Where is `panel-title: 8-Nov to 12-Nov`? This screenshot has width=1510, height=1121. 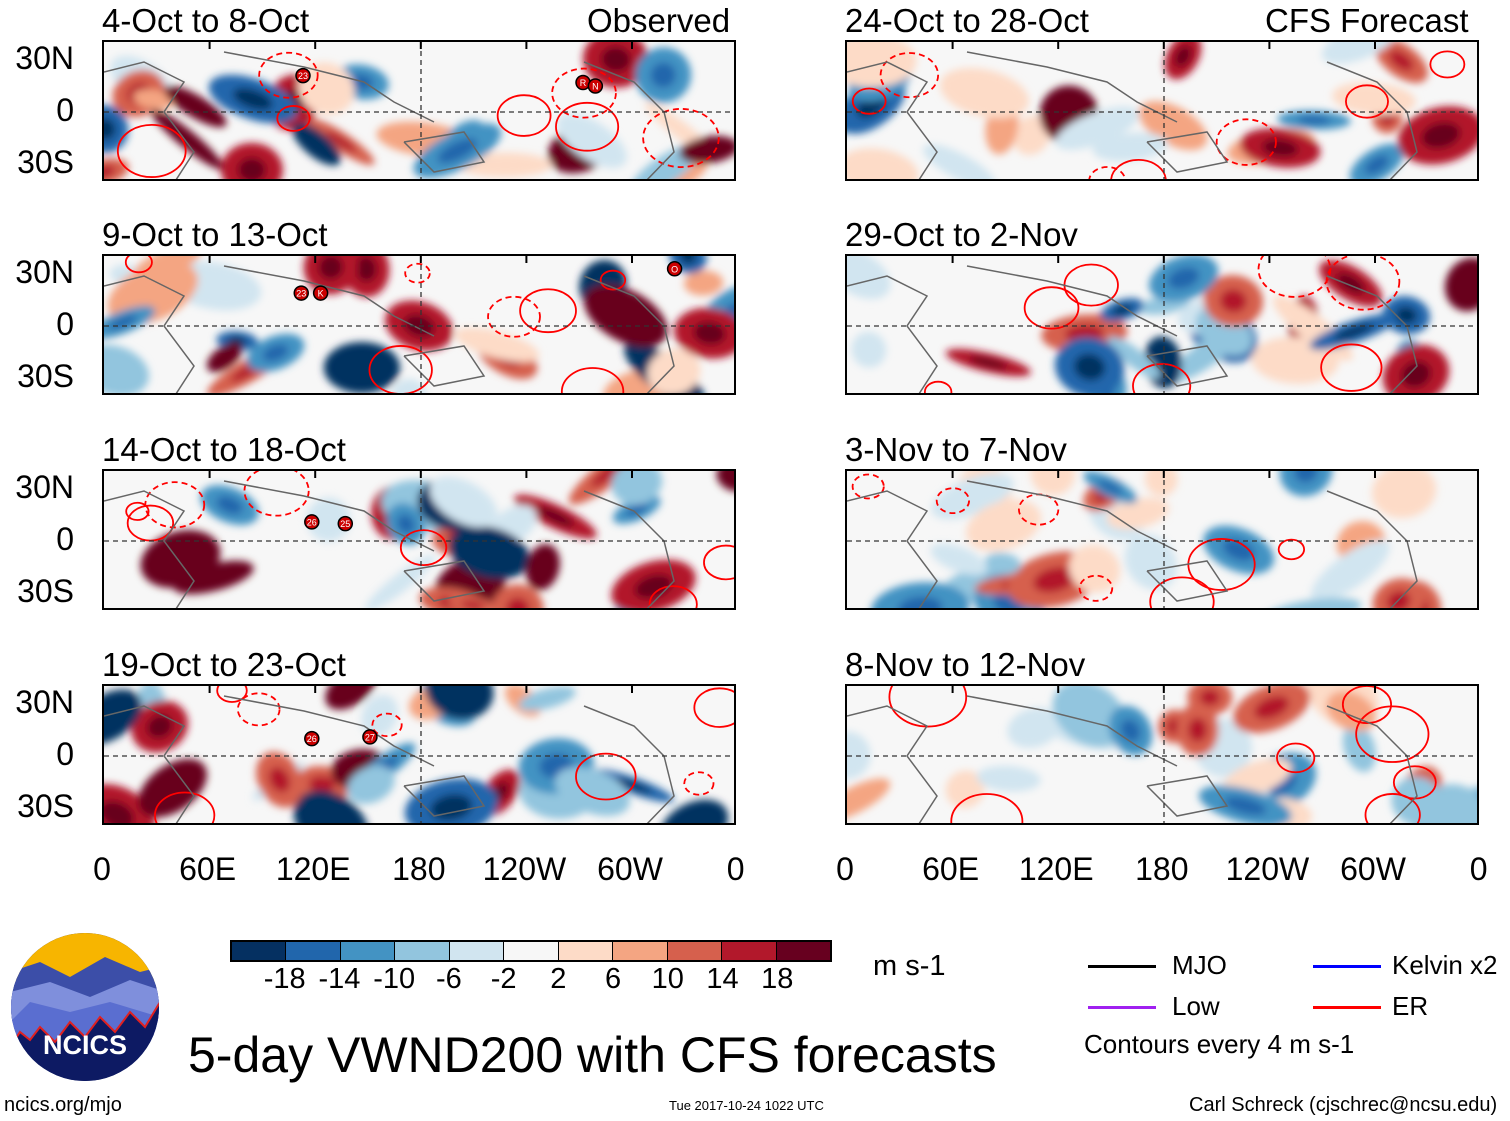
panel-title: 8-Nov to 12-Nov is located at coordinates (965, 664).